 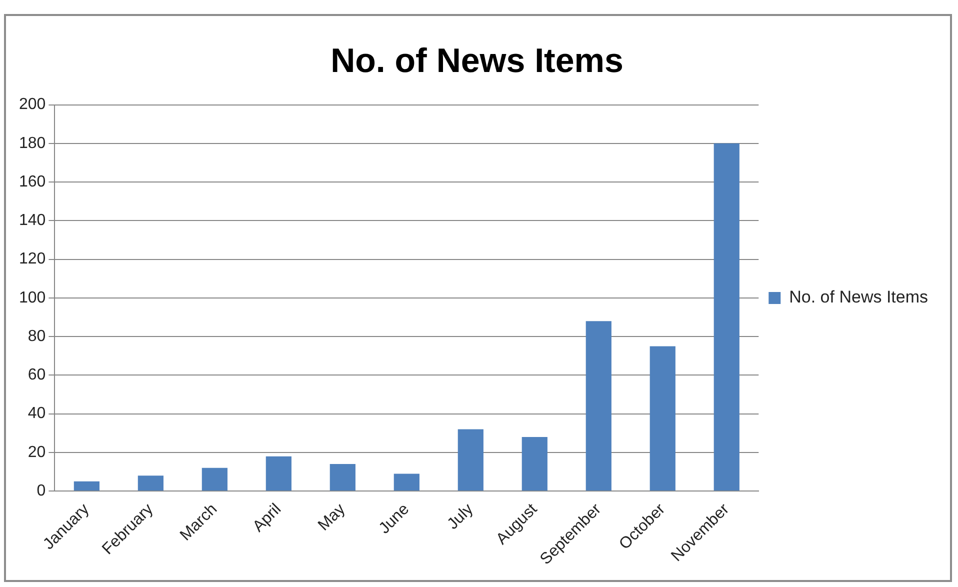 I want to click on y-tick-label: 180, so click(x=32, y=143).